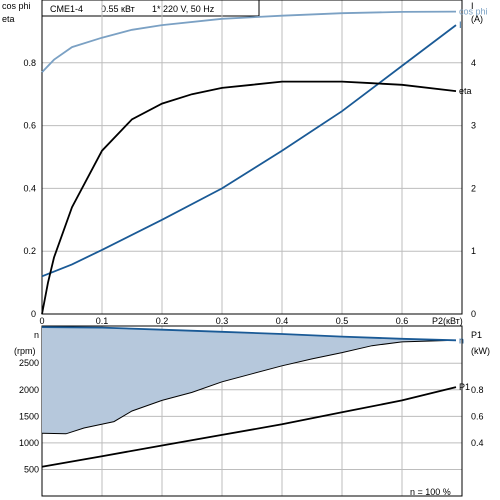  Describe the element at coordinates (31, 469) in the screenshot. I see `bottom-left-tick-label: 500` at that location.